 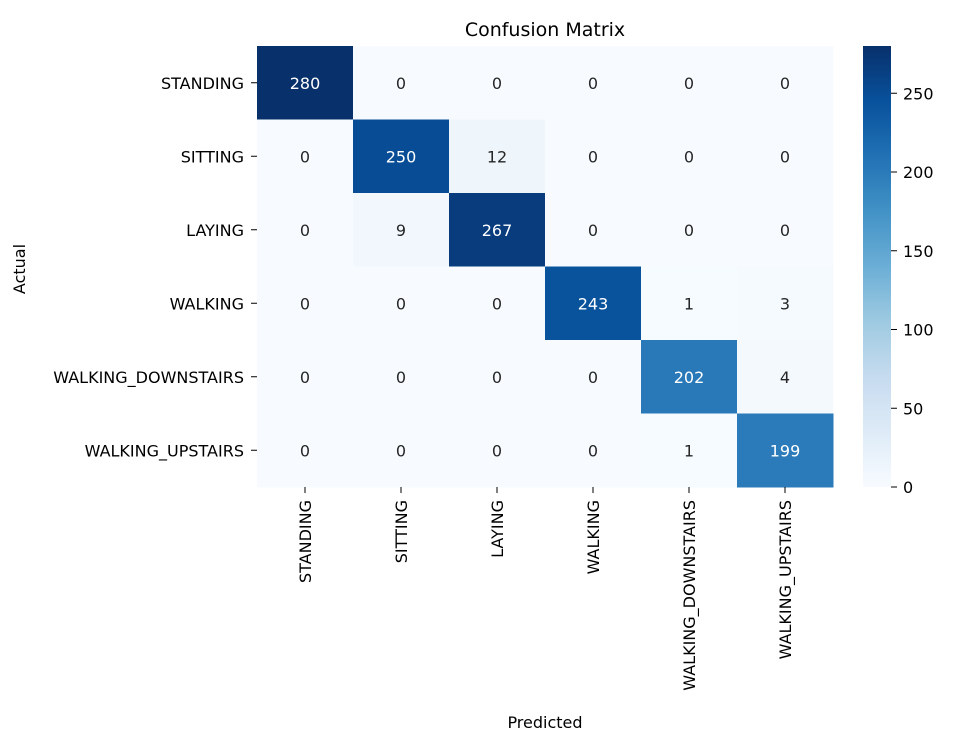 What do you see at coordinates (690, 595) in the screenshot?
I see `x-tick-label: WALKING_DOWNSTAIRS` at bounding box center [690, 595].